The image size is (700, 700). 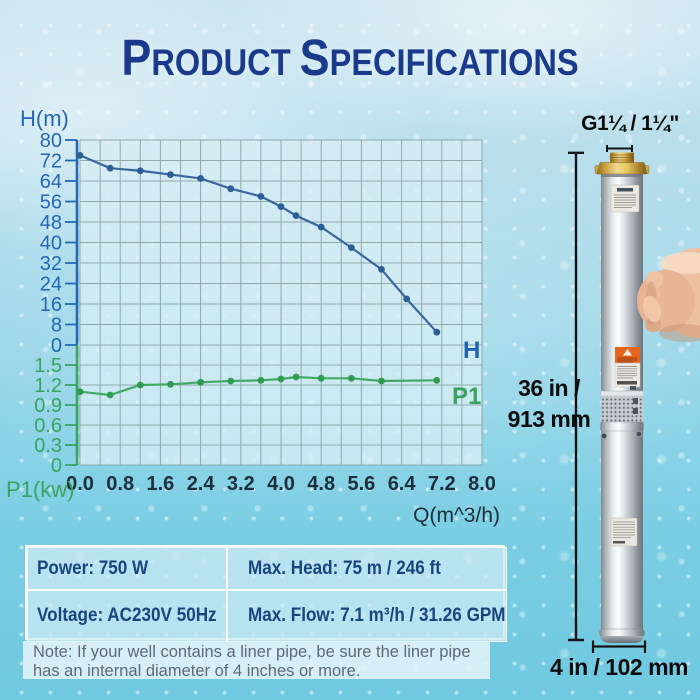 I want to click on thumb, so click(x=652, y=309).